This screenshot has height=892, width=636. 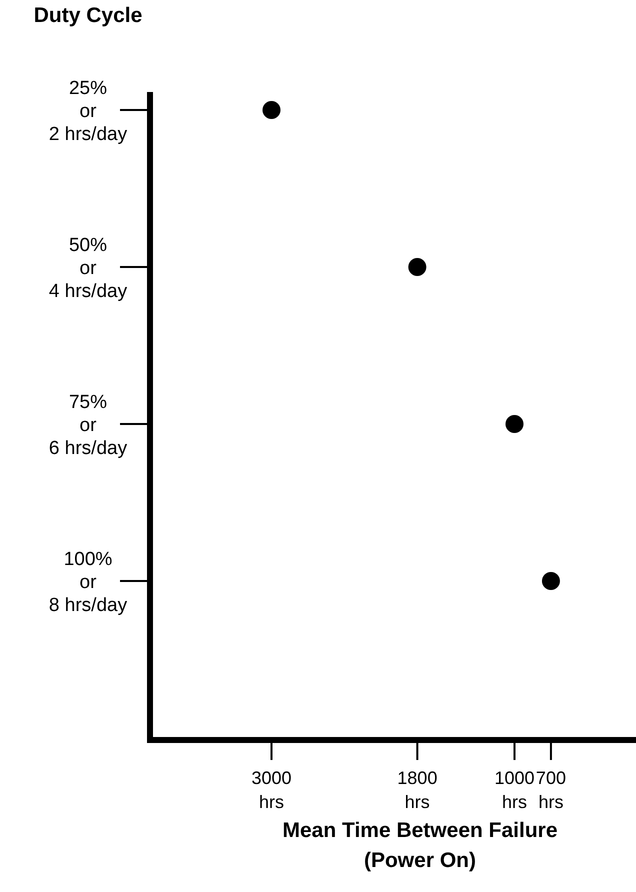 What do you see at coordinates (271, 790) in the screenshot?
I see `x-tick-label: 3000 hrs` at bounding box center [271, 790].